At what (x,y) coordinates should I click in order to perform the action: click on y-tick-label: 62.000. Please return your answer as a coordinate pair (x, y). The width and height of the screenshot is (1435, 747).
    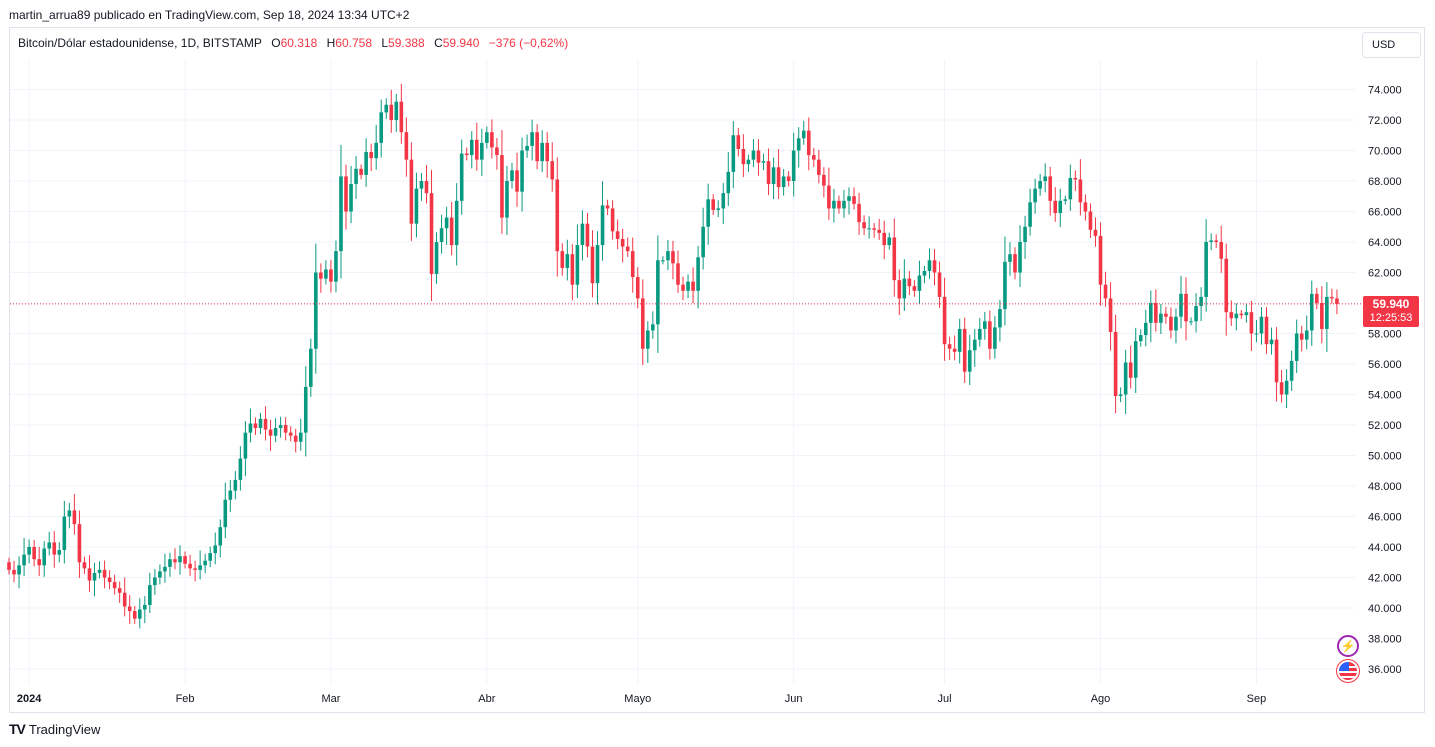
    Looking at the image, I should click on (1385, 274).